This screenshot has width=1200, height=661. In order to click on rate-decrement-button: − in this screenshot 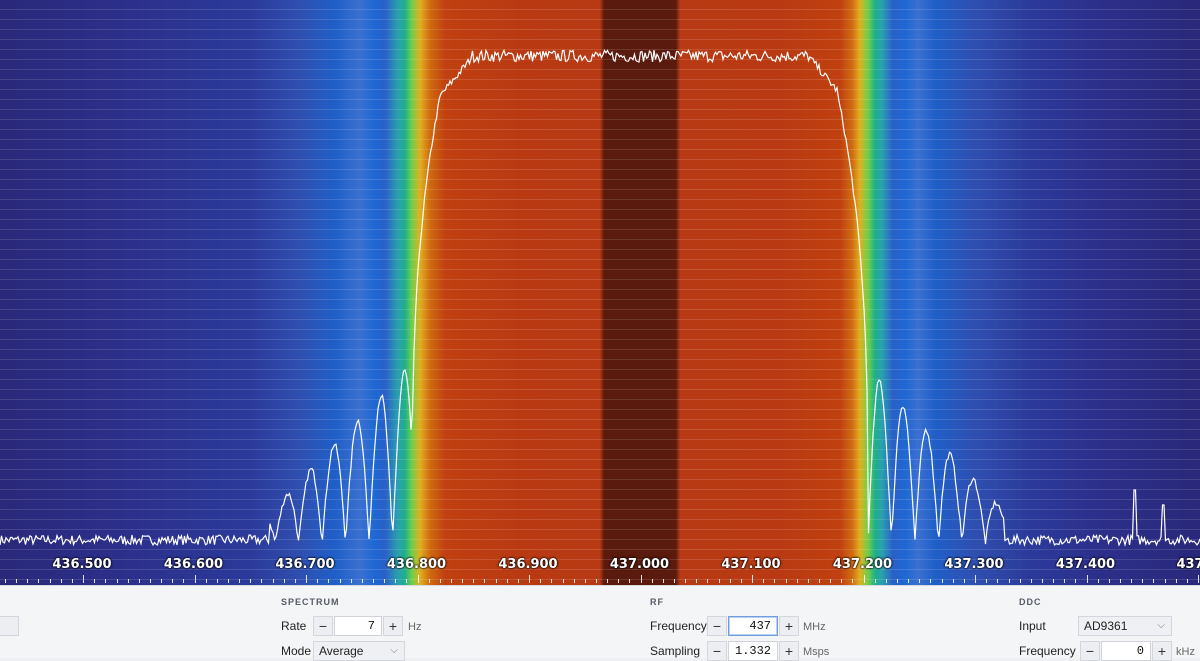, I will do `click(323, 626)`.